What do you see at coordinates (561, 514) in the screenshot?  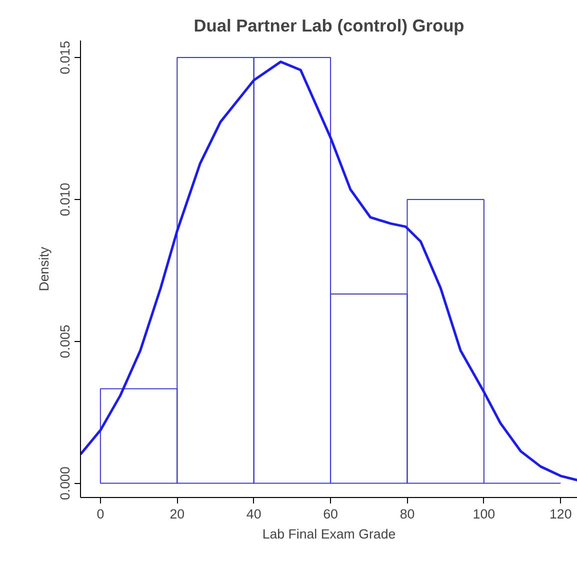 I see `x-tick-label: 120` at bounding box center [561, 514].